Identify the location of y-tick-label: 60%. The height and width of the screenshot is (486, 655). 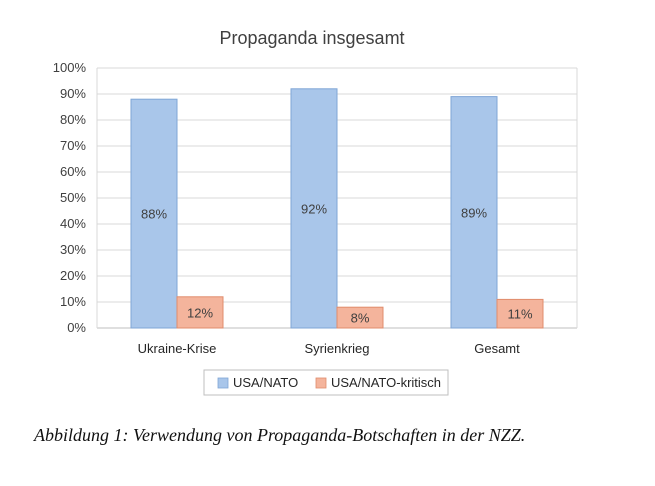
(73, 171).